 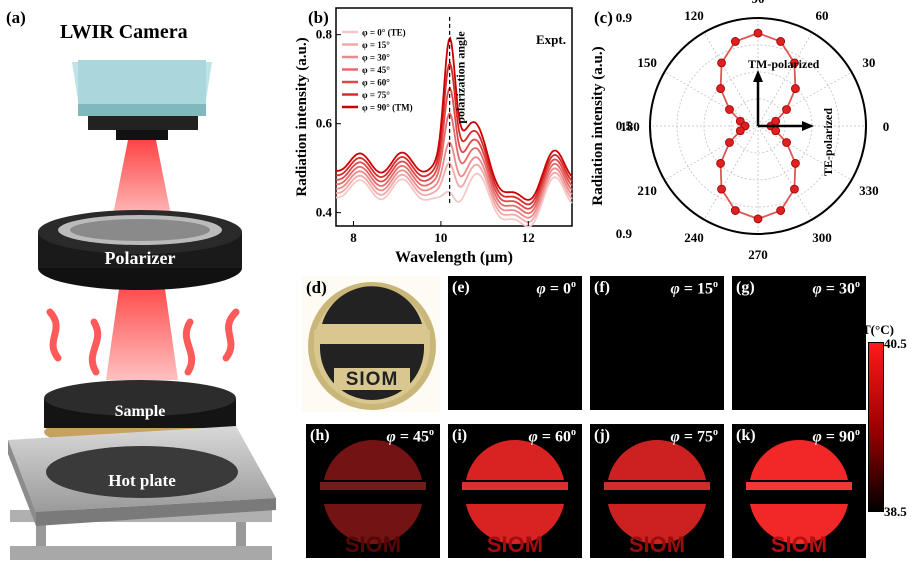 I want to click on thermal-panel-label: (i), so click(x=460, y=435).